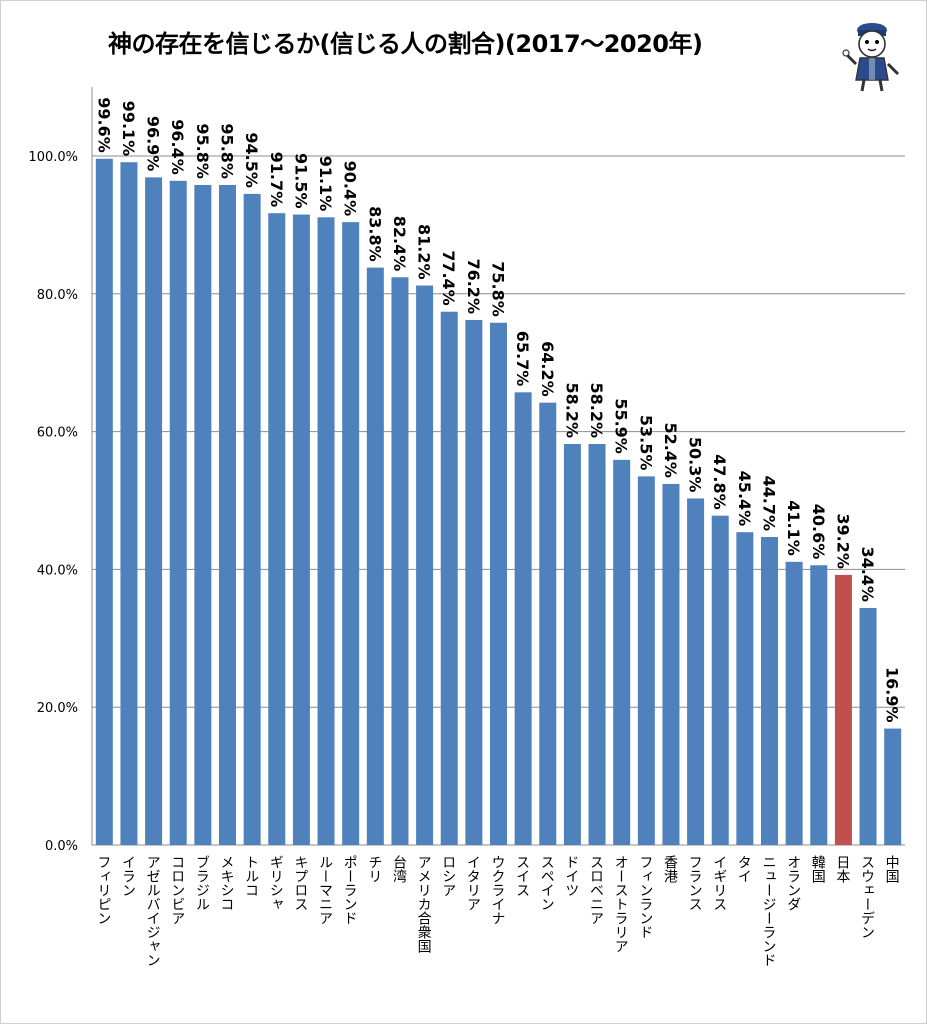 The height and width of the screenshot is (1024, 927). I want to click on data-label: 65.7%, so click(522, 359).